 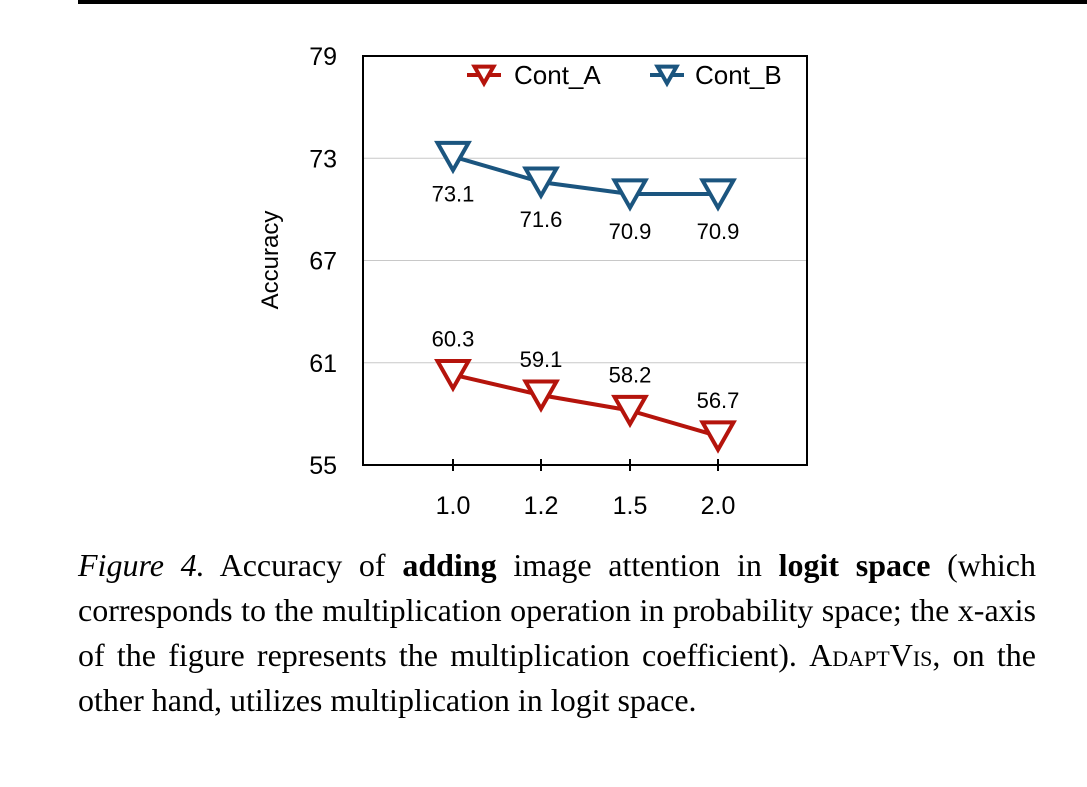 What do you see at coordinates (586, 297) in the screenshot?
I see `series-layer: 60.3 59.1 58.2 56.7 73.1 71.6 70.9 70.9` at bounding box center [586, 297].